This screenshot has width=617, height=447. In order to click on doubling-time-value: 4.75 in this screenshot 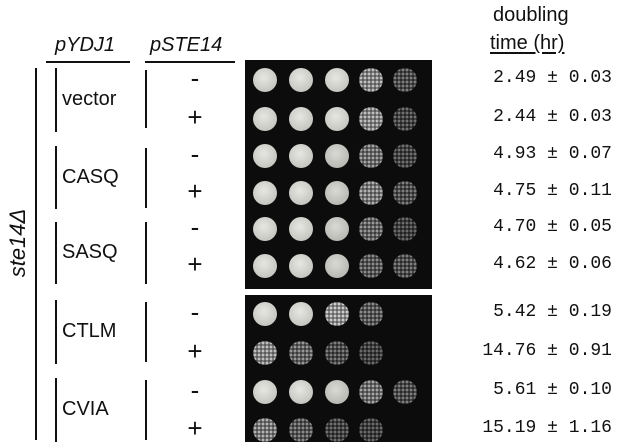, I will do `click(515, 191)`.